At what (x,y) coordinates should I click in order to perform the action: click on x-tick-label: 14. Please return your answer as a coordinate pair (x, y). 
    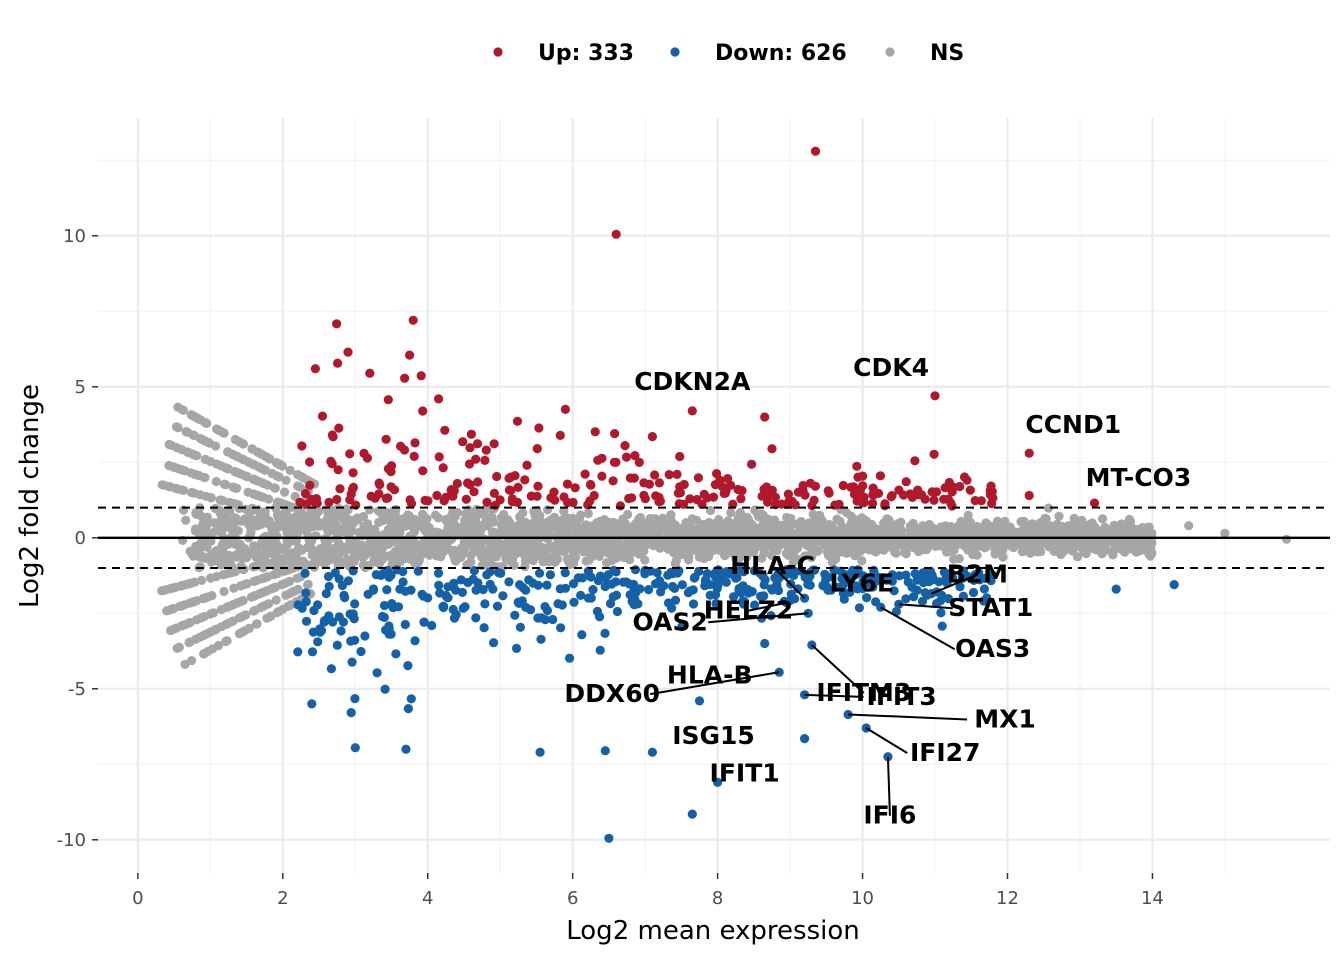
    Looking at the image, I should click on (1152, 898).